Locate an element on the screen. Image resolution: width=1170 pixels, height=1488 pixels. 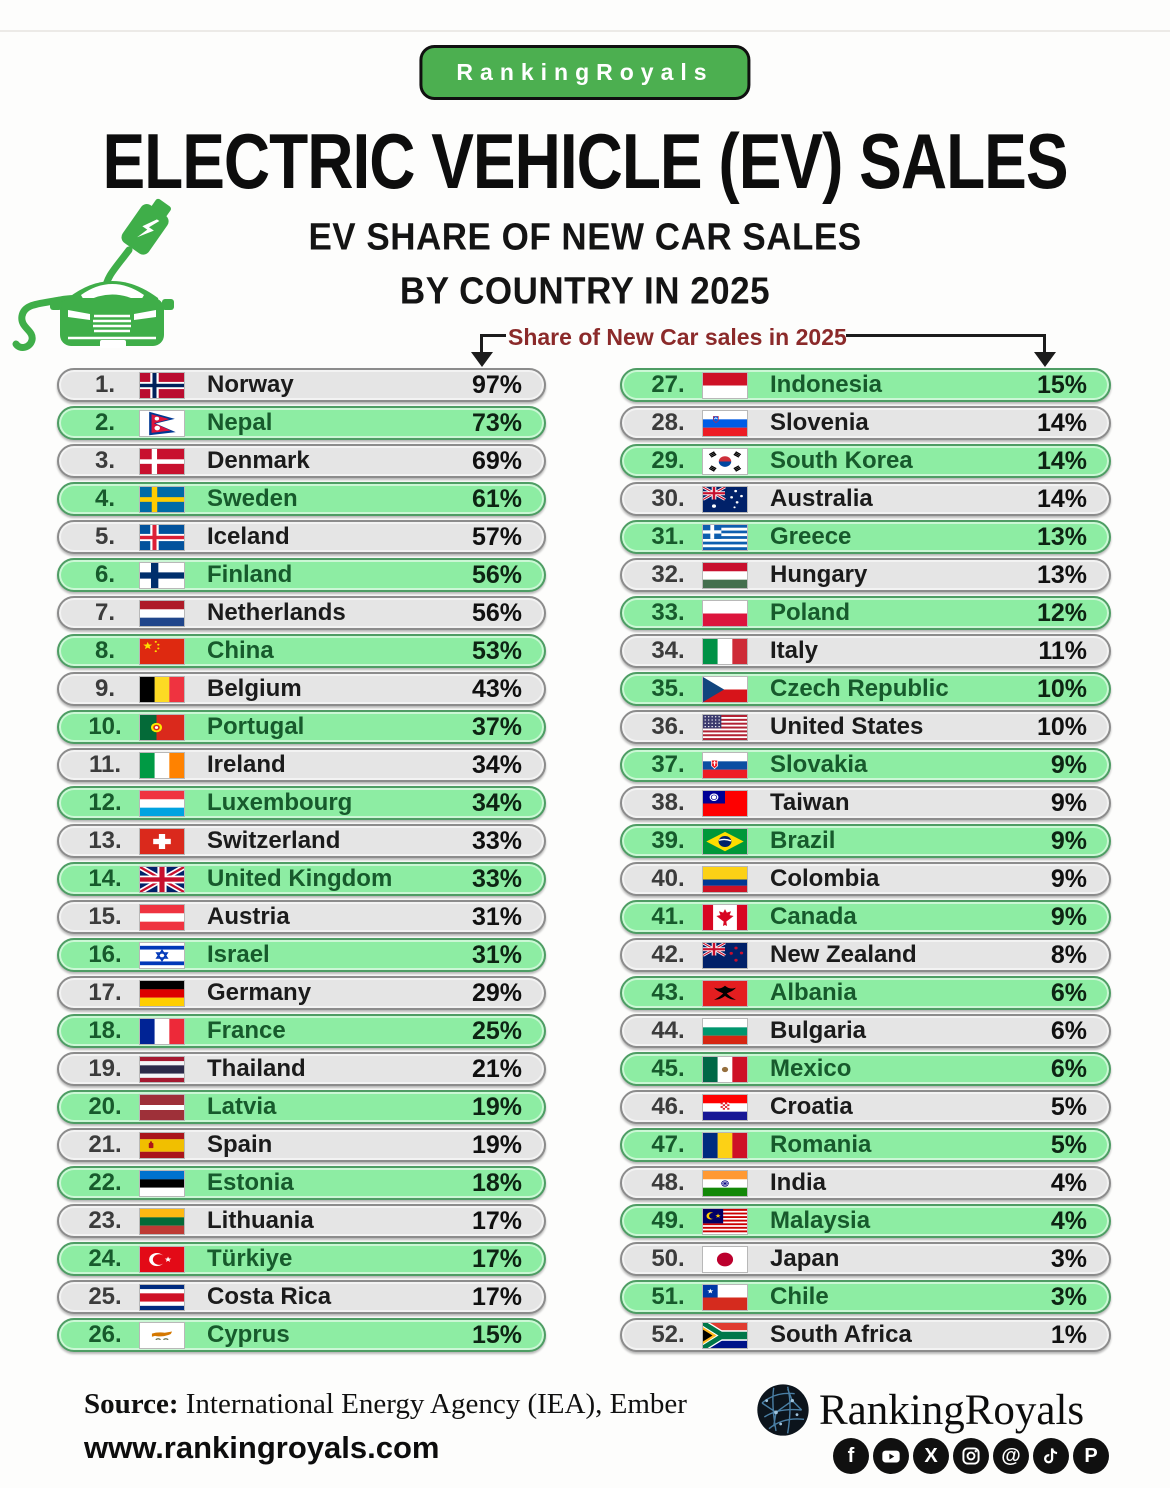
country-name: Nepal is located at coordinates (240, 422).